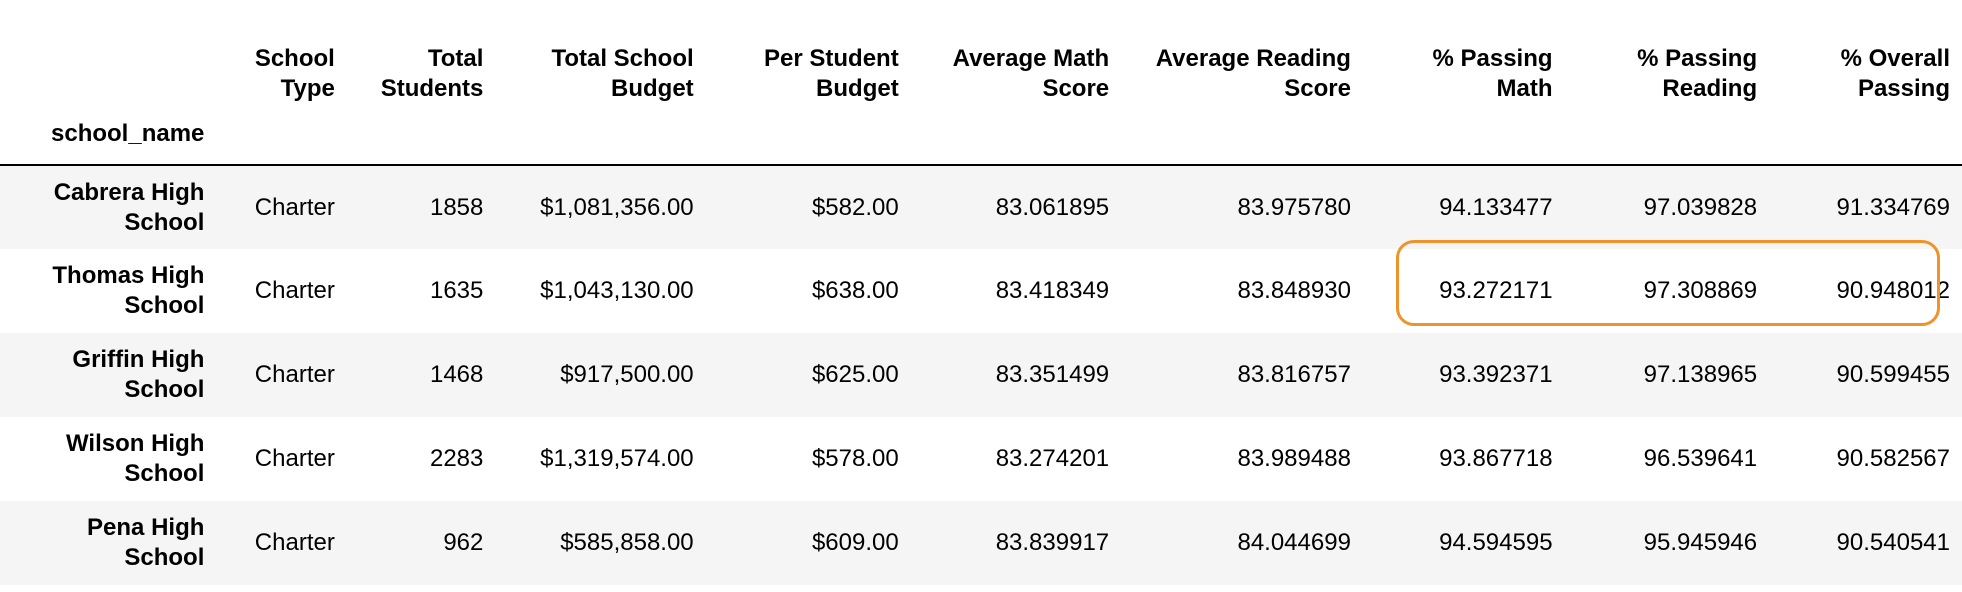 This screenshot has height=592, width=1962. I want to click on row-school-name: Cabrera High School, so click(129, 207).